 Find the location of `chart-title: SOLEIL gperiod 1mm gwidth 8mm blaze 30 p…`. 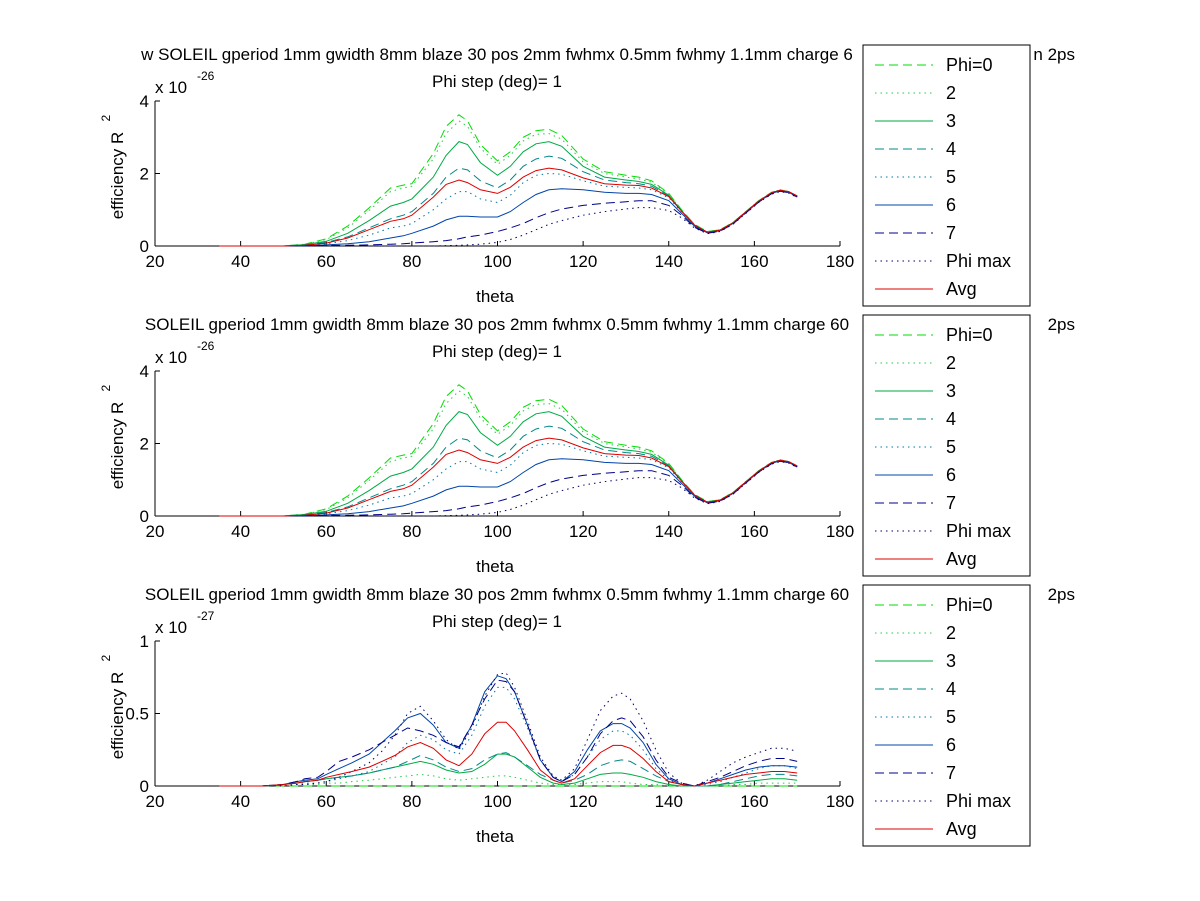

chart-title: SOLEIL gperiod 1mm gwidth 8mm blaze 30 p… is located at coordinates (497, 594).